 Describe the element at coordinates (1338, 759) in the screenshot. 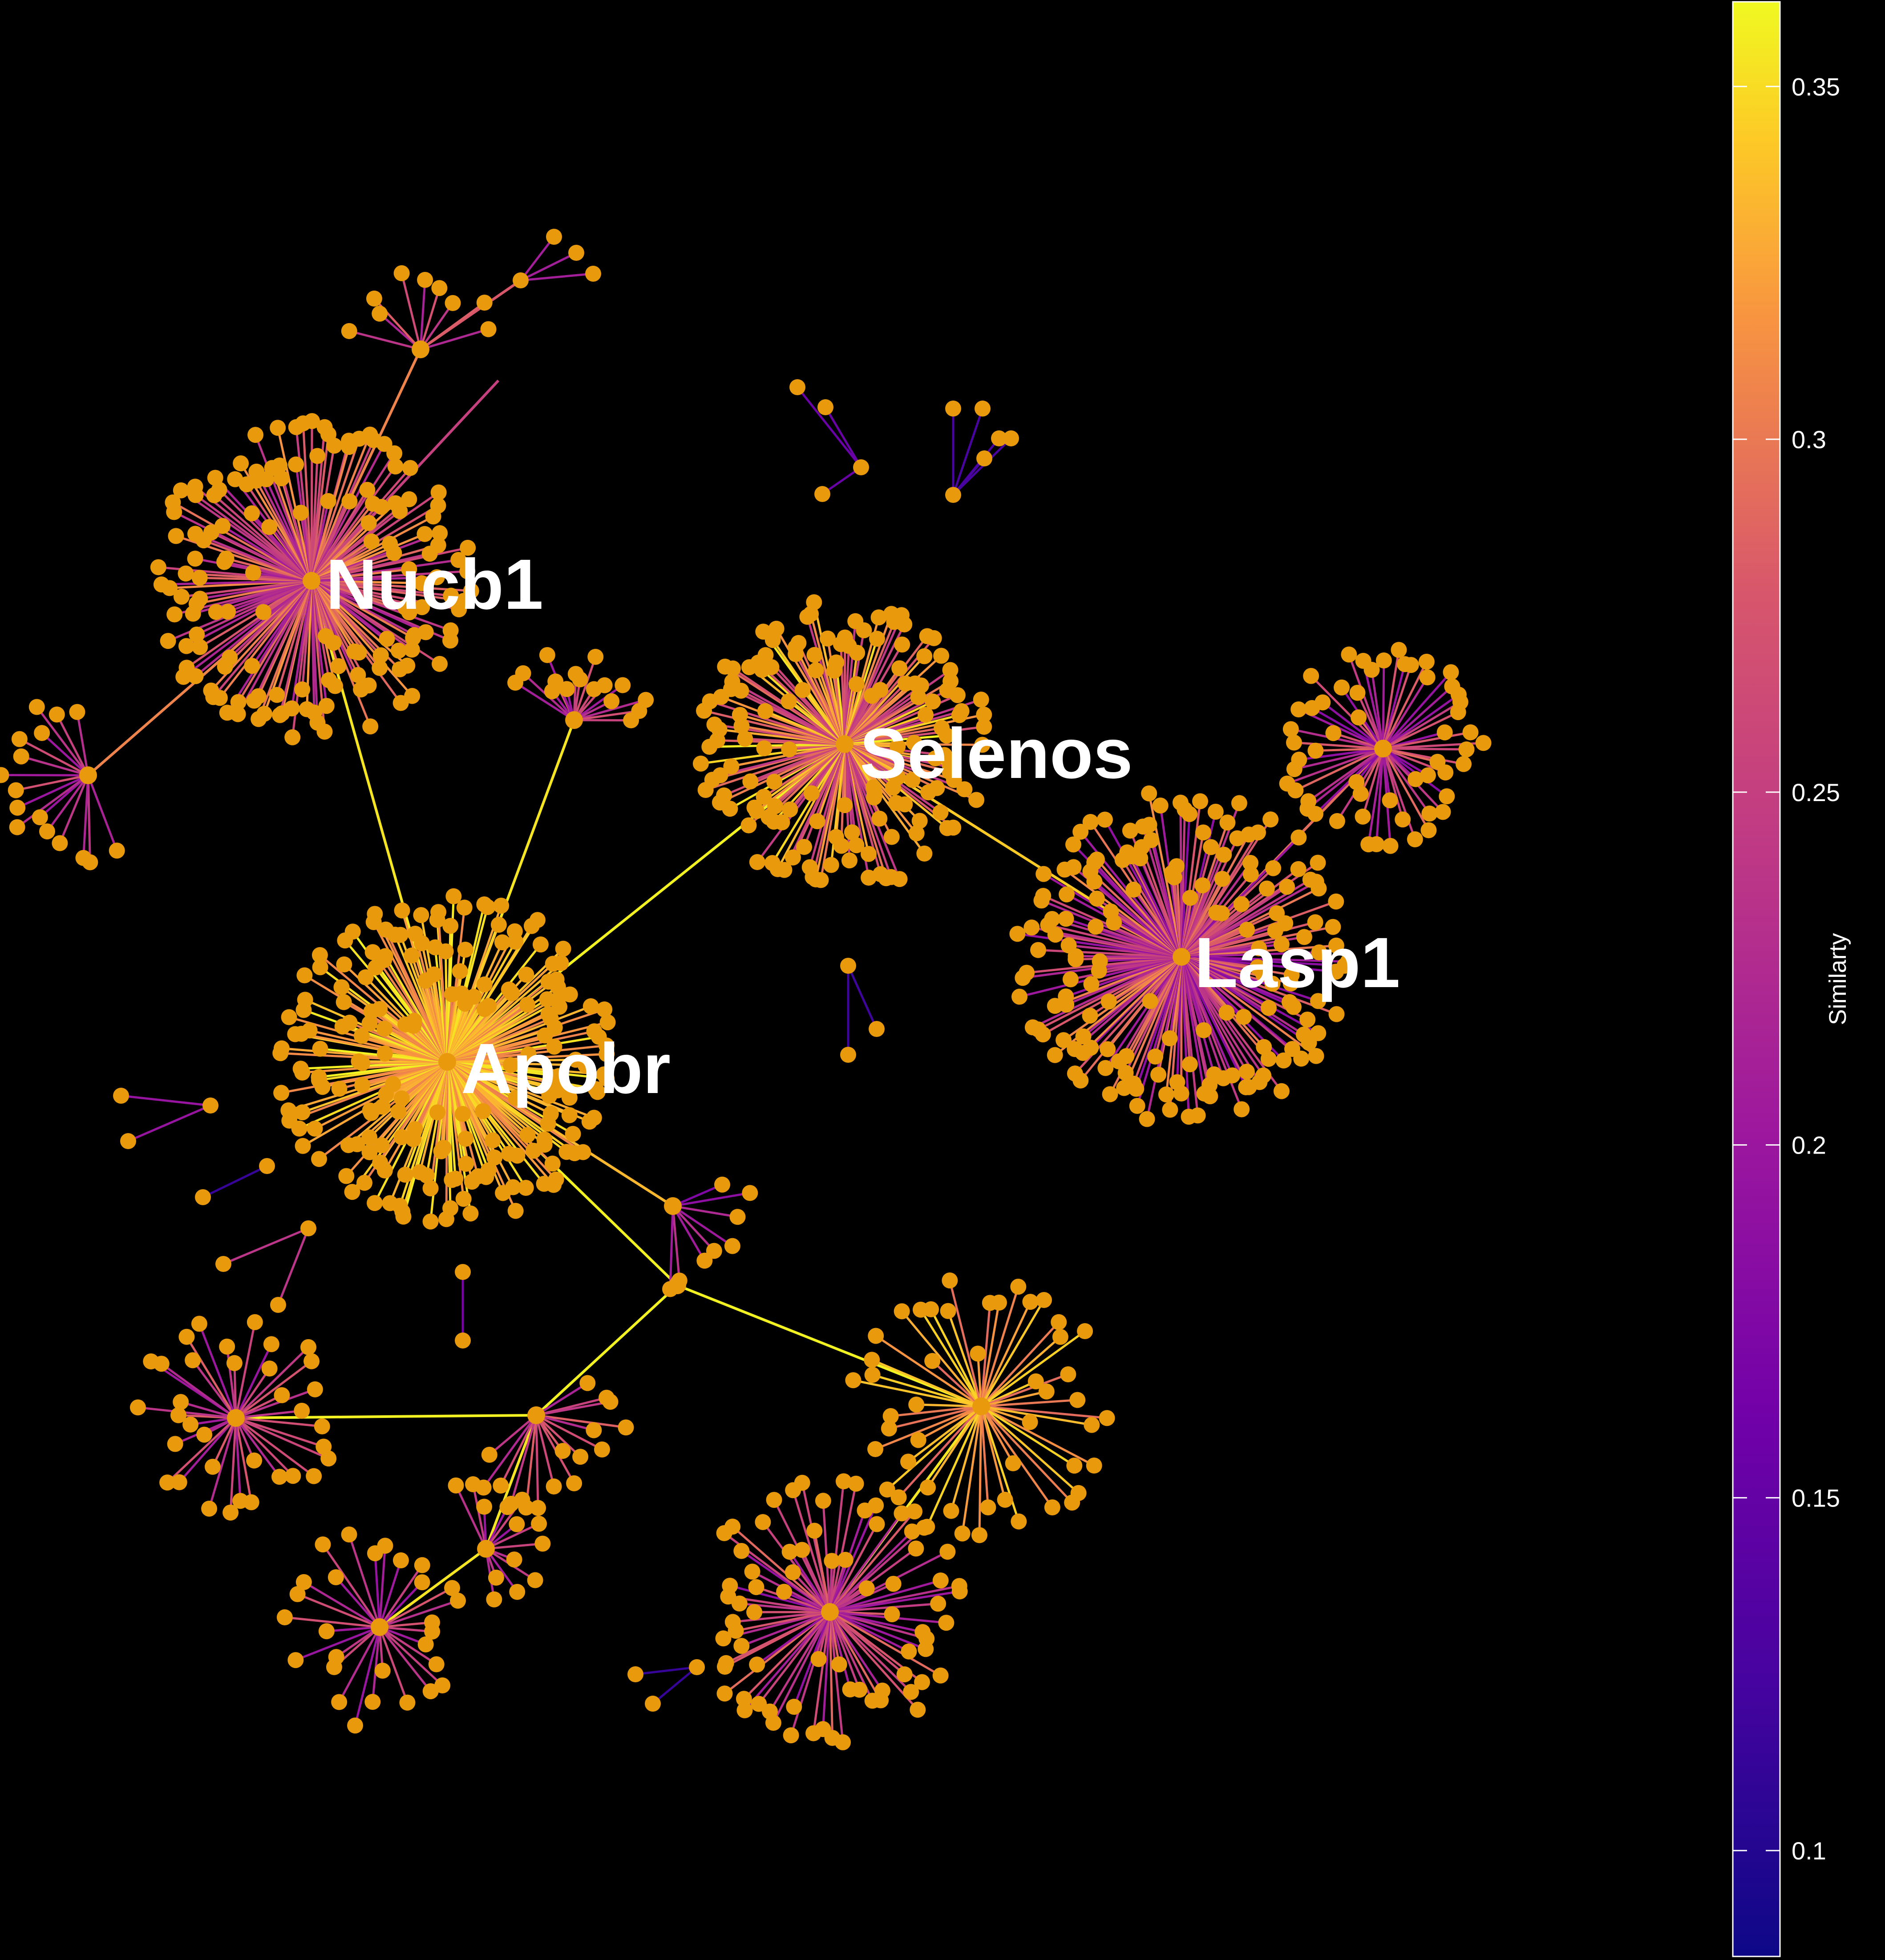

I see `edge-cluster-ne` at that location.